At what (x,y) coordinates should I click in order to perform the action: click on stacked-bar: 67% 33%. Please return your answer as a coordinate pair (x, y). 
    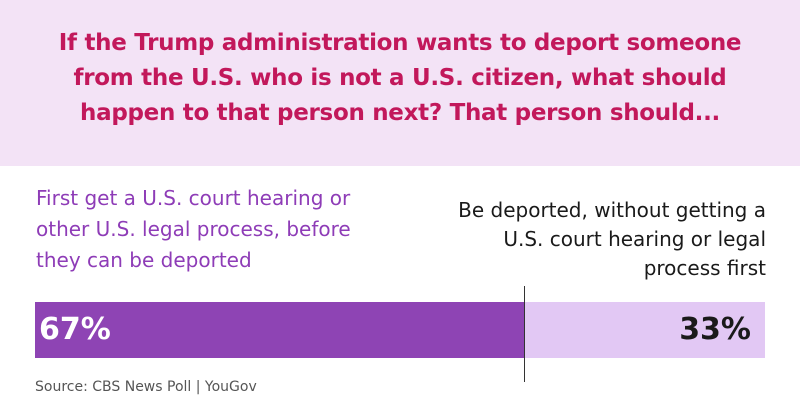
    Looking at the image, I should click on (400, 330).